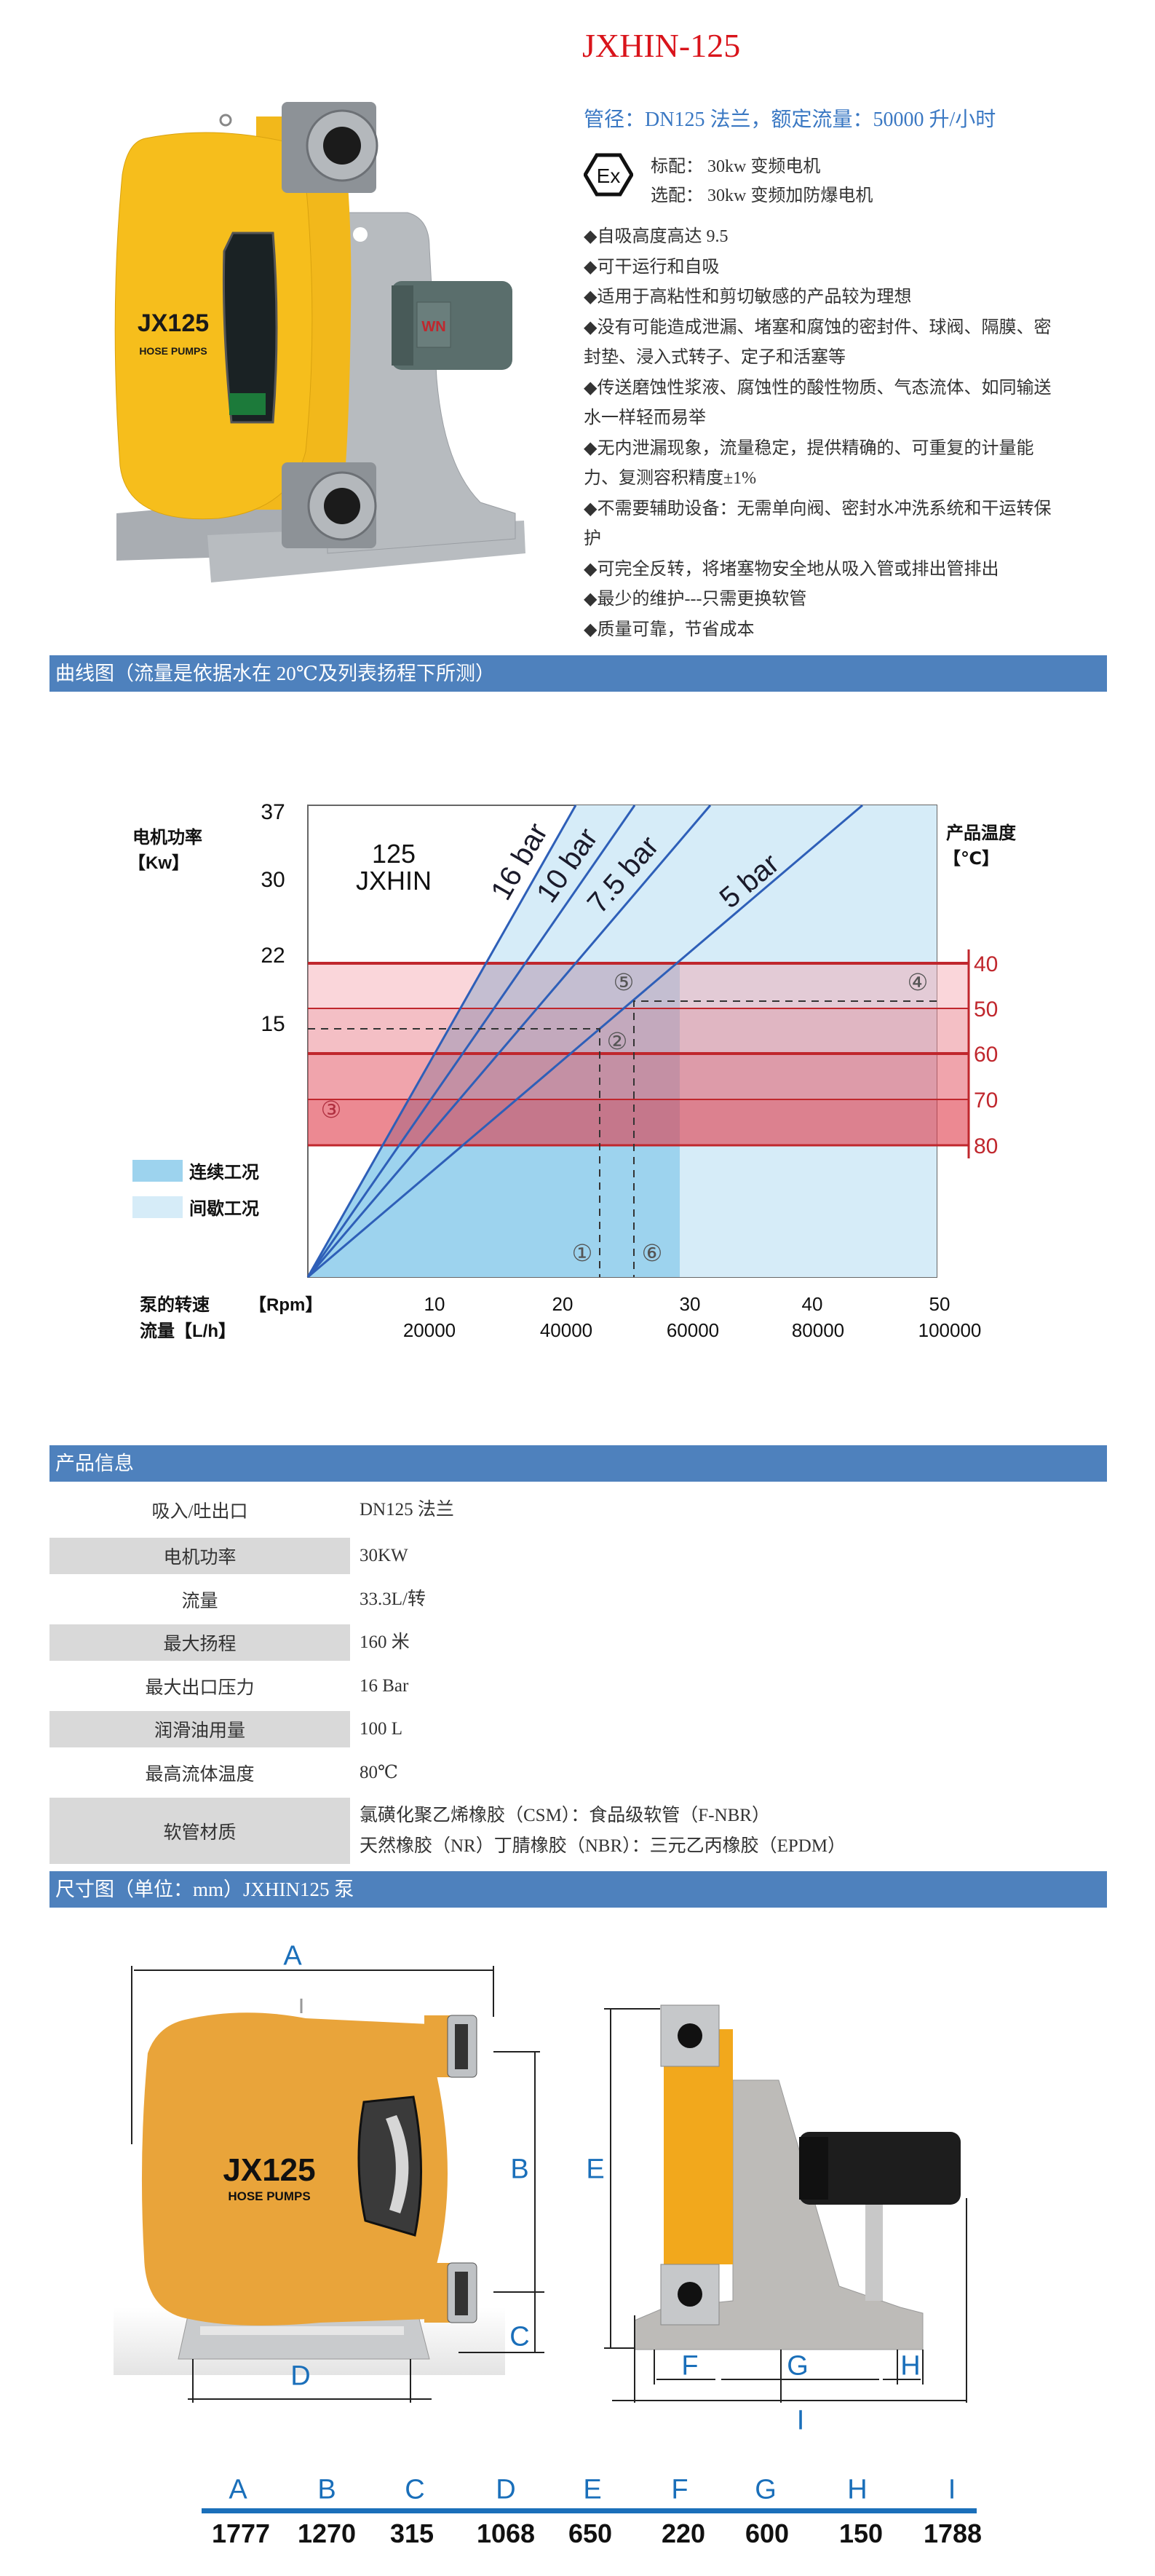 The height and width of the screenshot is (2576, 1155). Describe the element at coordinates (519, 2336) in the screenshot. I see `dim-label-c: C` at that location.